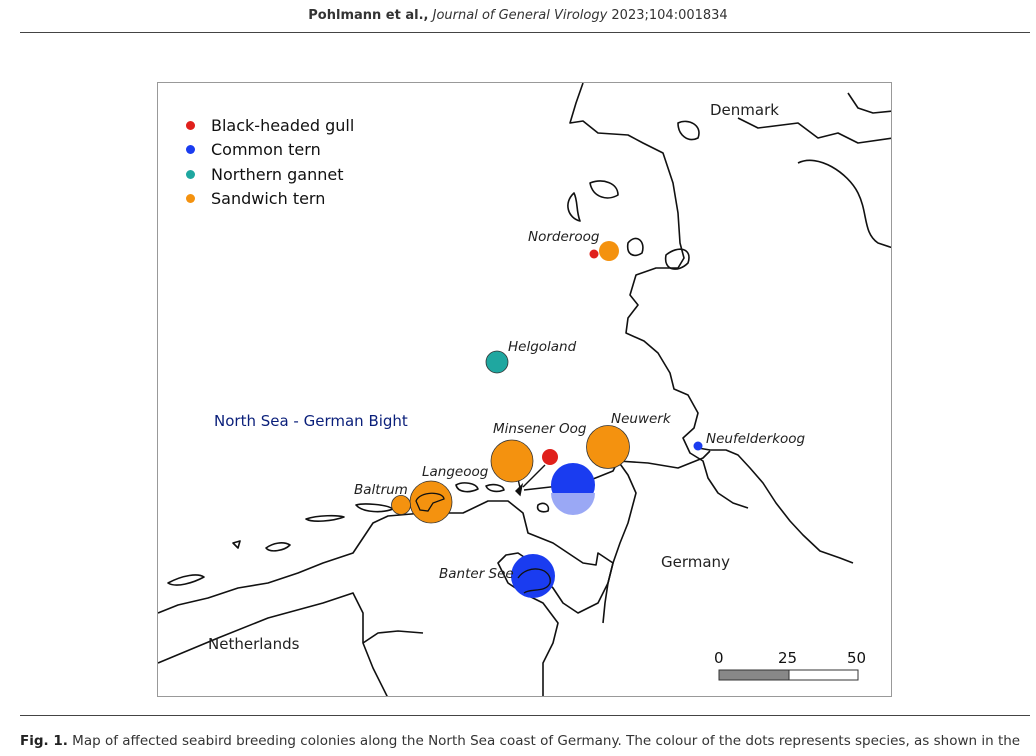 This screenshot has width=1036, height=756. What do you see at coordinates (345, 15) in the screenshot?
I see `author: Pohlmann` at bounding box center [345, 15].